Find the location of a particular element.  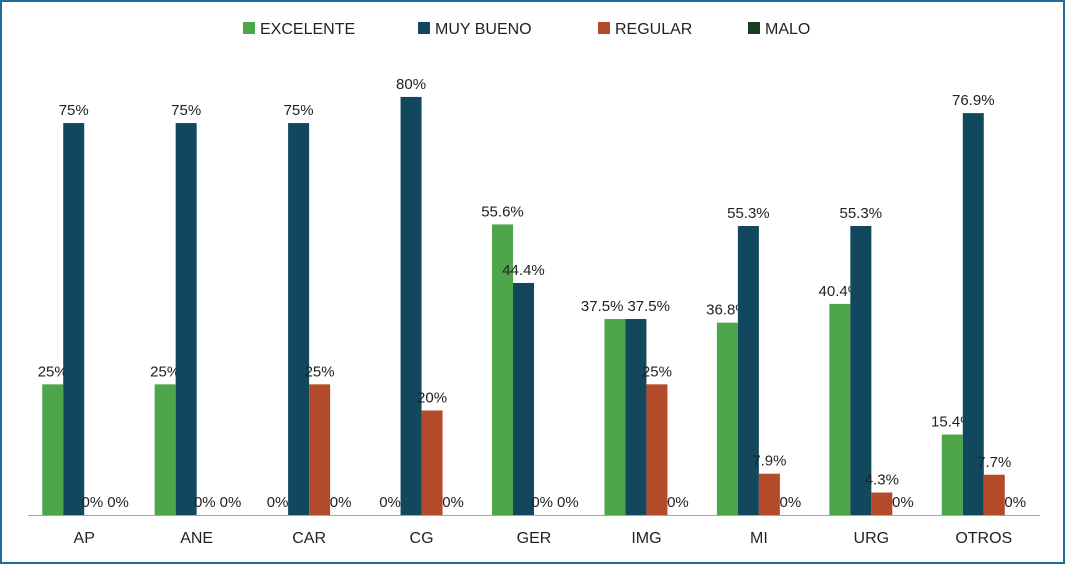

bar-urg-regular is located at coordinates (882, 503).